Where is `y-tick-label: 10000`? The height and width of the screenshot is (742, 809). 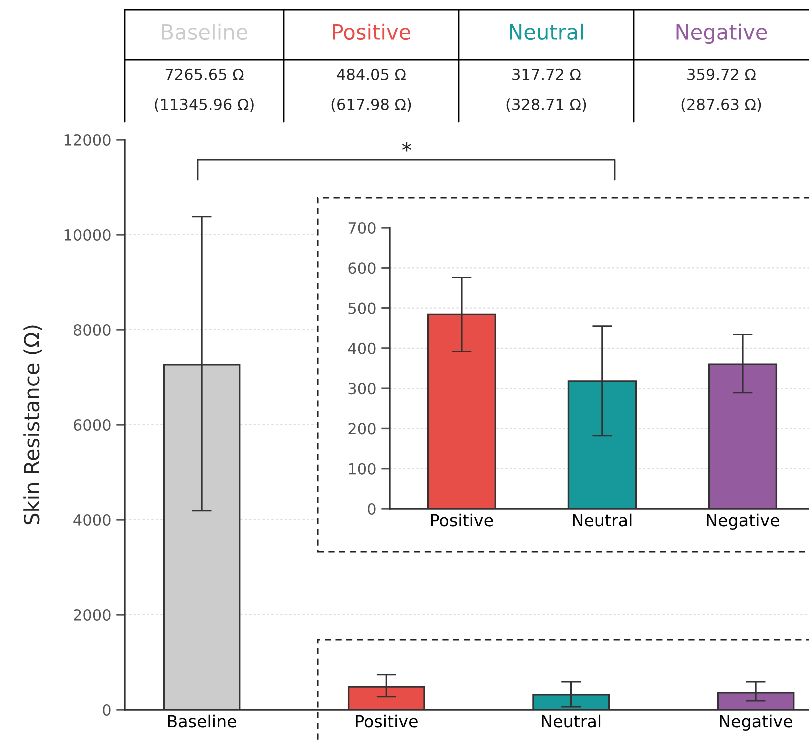 y-tick-label: 10000 is located at coordinates (87, 235).